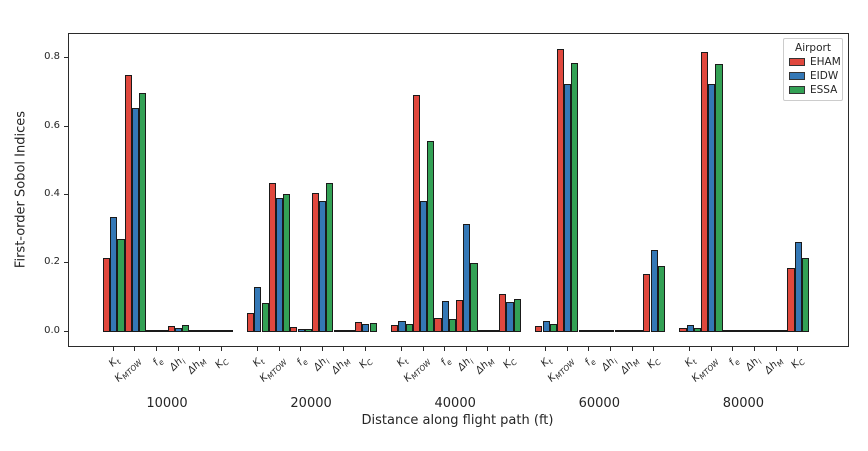 This screenshot has height=451, width=868. Describe the element at coordinates (52, 330) in the screenshot. I see `y-tick-label: 0.0` at that location.